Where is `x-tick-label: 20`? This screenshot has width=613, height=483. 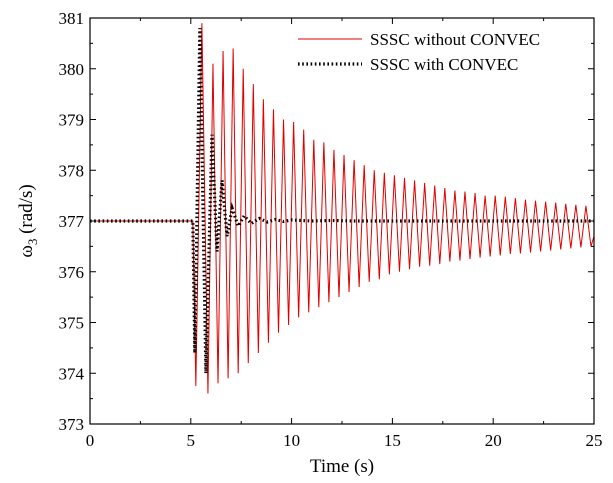 x-tick-label: 20 is located at coordinates (493, 440).